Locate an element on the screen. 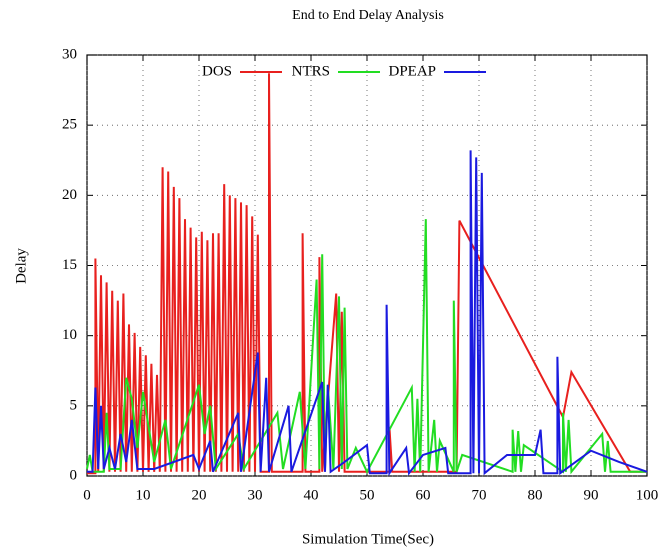 The width and height of the screenshot is (659, 552). y-tick-label: 15 is located at coordinates (69, 265).